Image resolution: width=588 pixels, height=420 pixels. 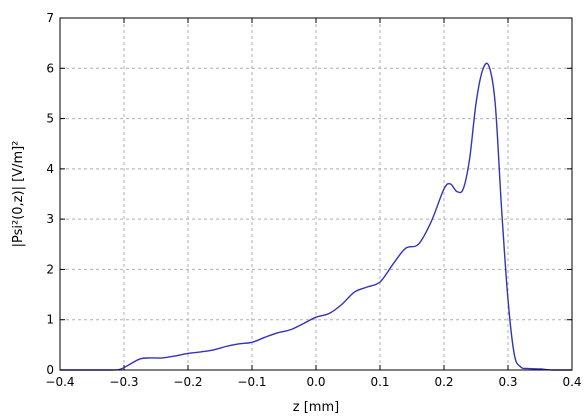 I want to click on x-tick-label: 0.0, so click(x=315, y=382).